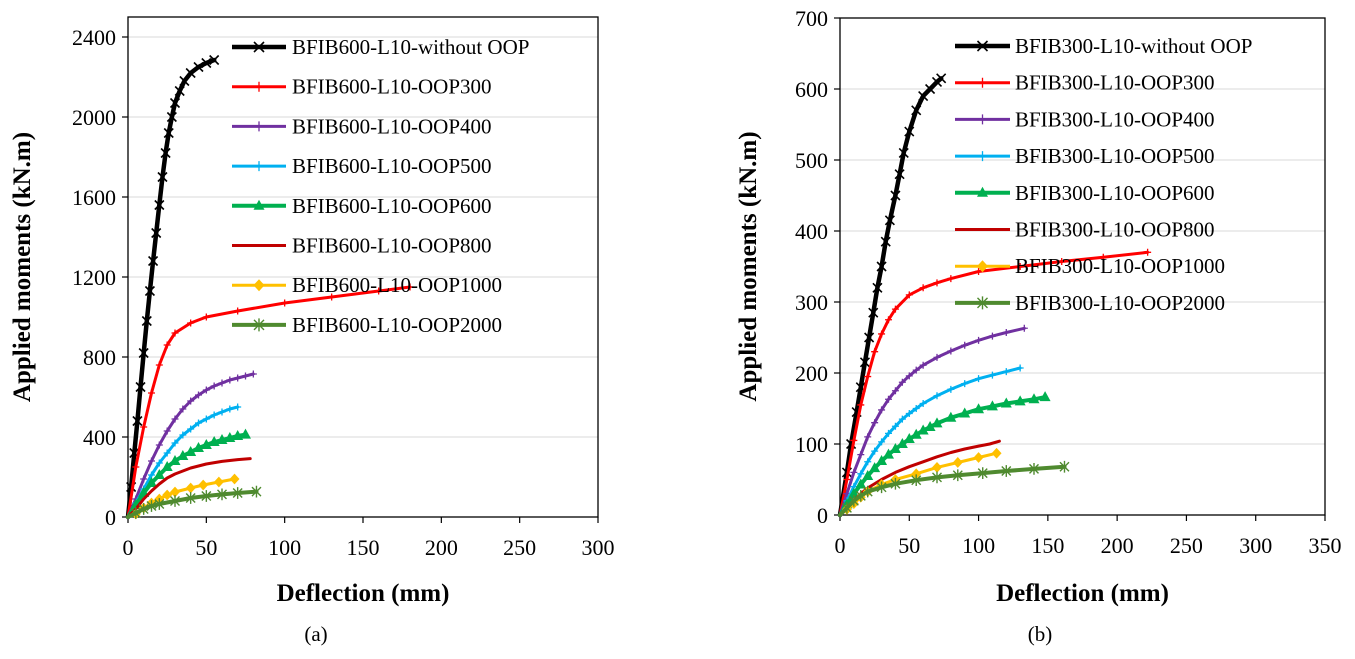  What do you see at coordinates (362, 87) in the screenshot?
I see `legend-entry: BFIB600-L10-OOP300` at bounding box center [362, 87].